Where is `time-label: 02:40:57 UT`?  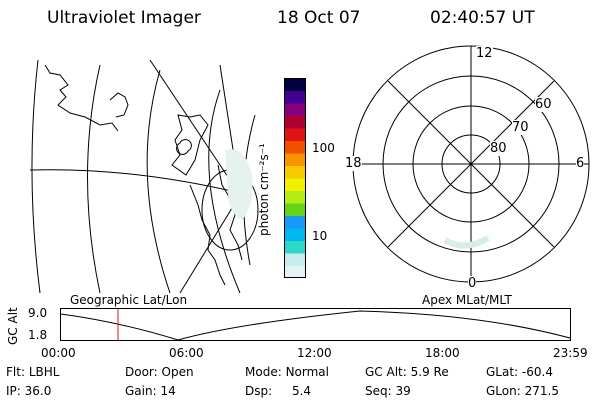
time-label: 02:40:57 UT is located at coordinates (482, 18).